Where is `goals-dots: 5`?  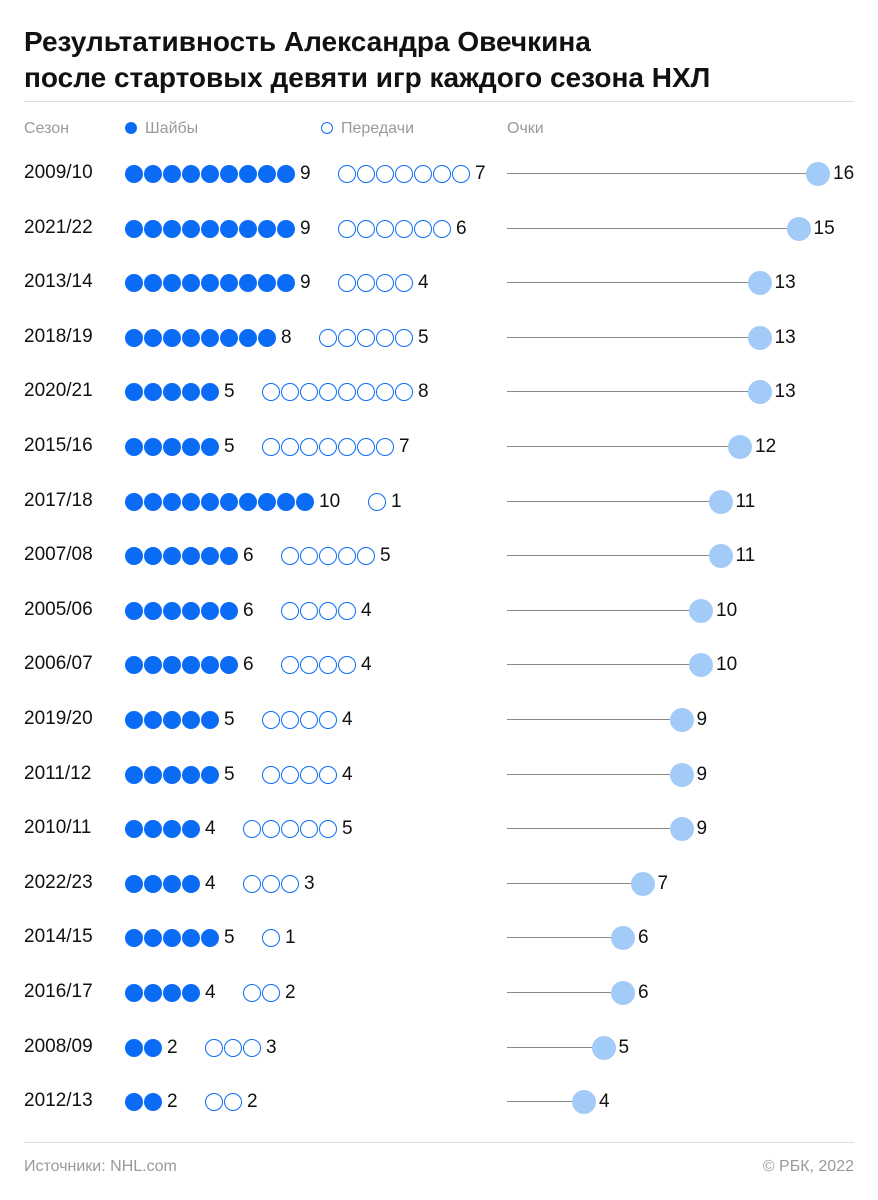
goals-dots: 5 is located at coordinates (180, 774).